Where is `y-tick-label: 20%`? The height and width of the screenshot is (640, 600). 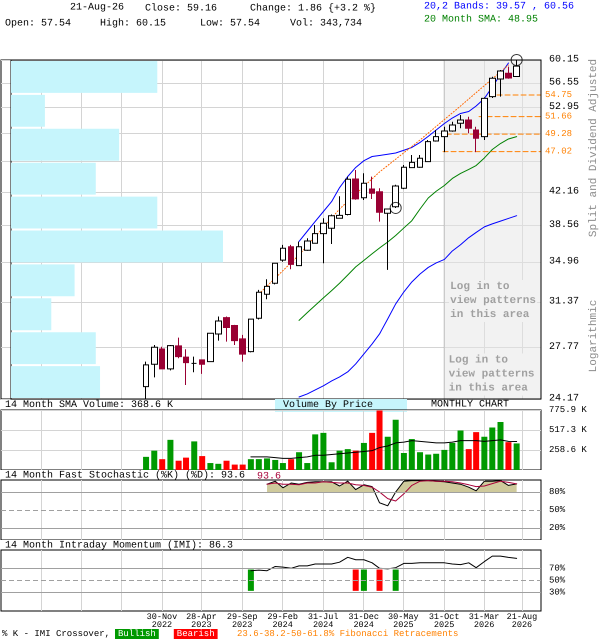 y-tick-label: 20% is located at coordinates (557, 528).